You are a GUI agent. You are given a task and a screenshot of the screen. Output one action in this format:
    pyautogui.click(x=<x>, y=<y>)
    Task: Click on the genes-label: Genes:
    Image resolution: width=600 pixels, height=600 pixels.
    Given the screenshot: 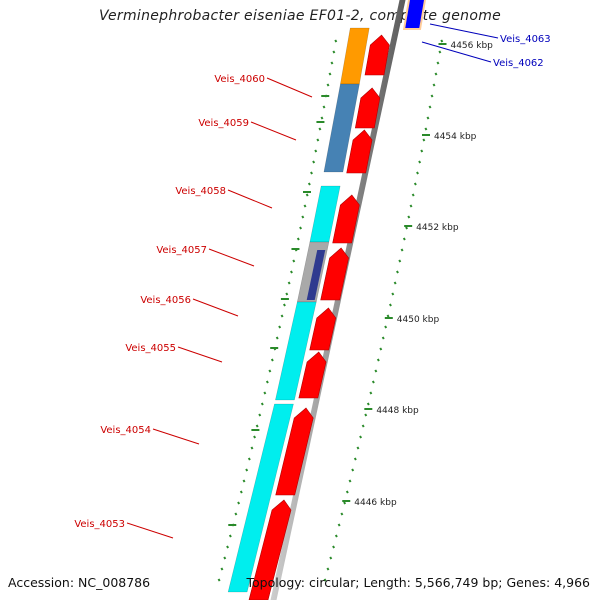 What is the action you would take?
    pyautogui.click(x=528, y=582)
    